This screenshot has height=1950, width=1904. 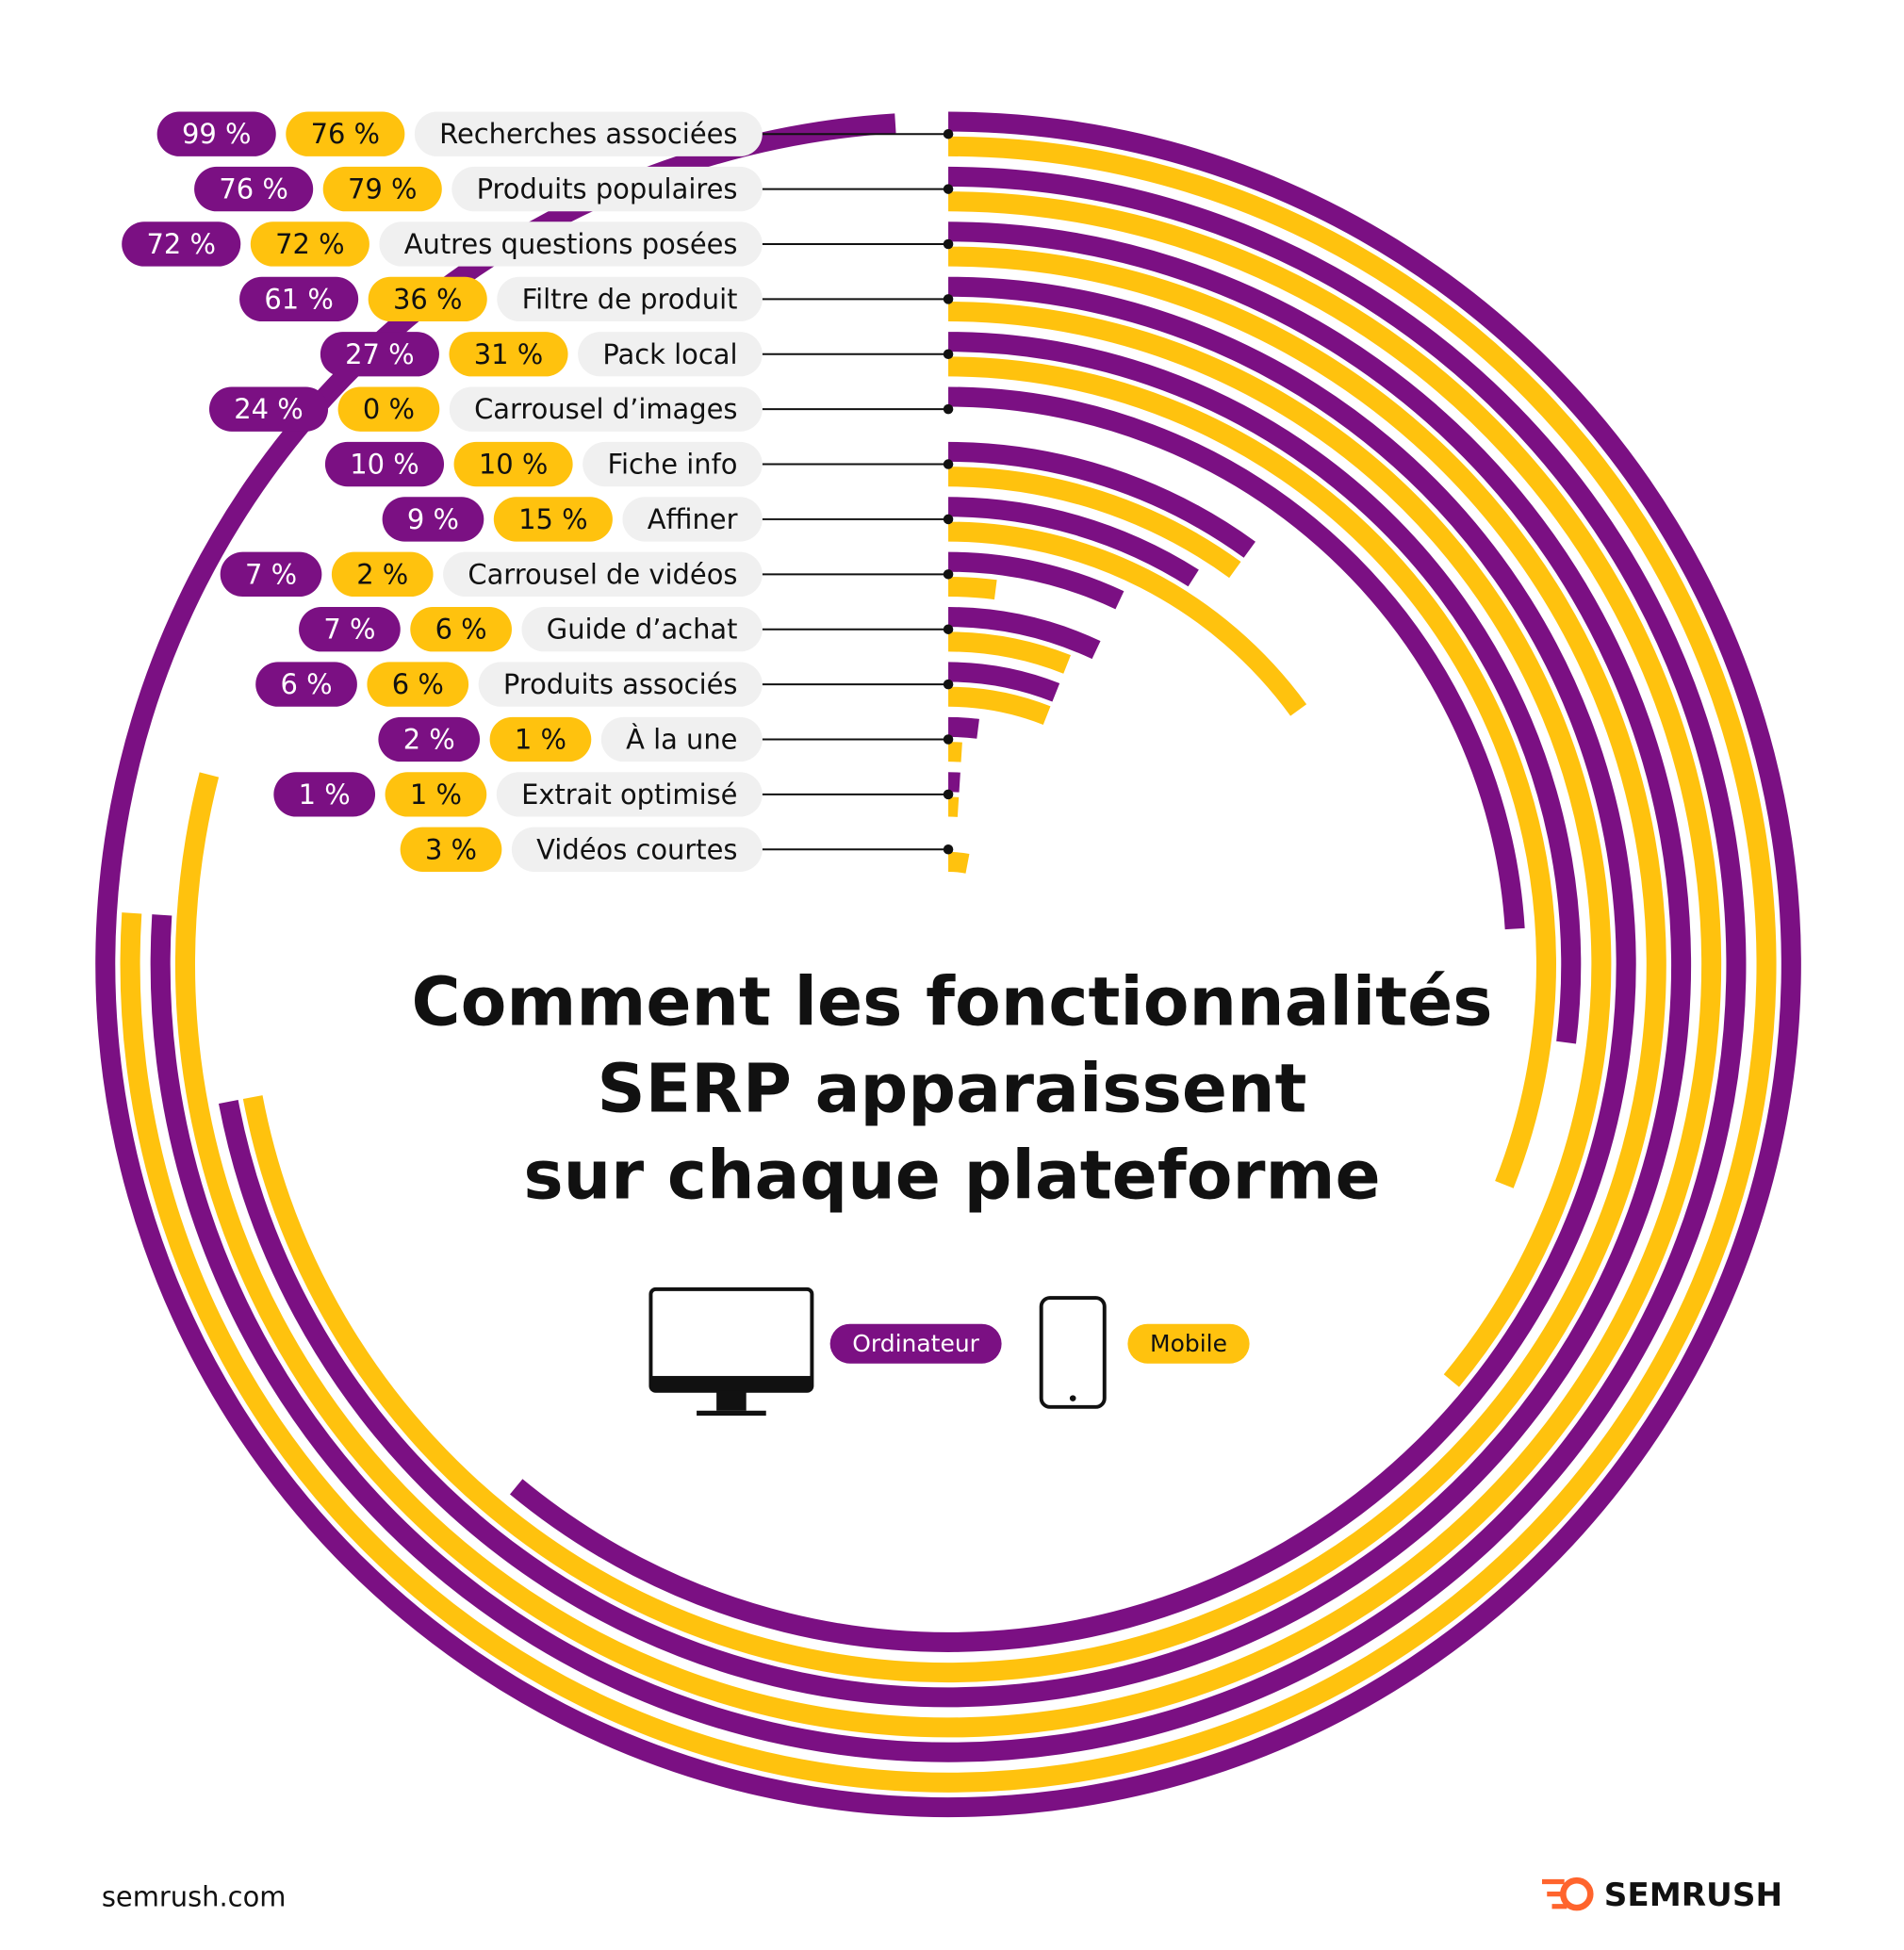 I want to click on value-label: 99 %, so click(x=216, y=133).